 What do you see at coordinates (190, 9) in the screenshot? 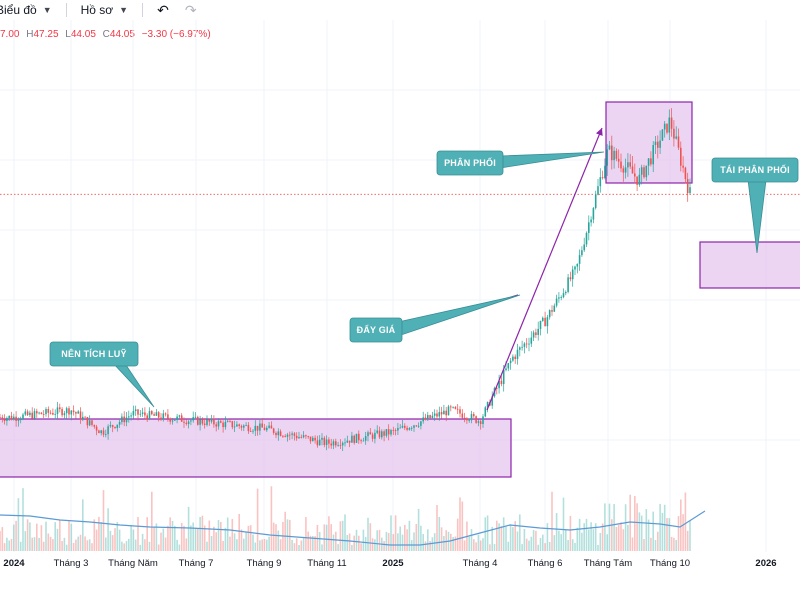
I see `redo-icon: ↷` at bounding box center [190, 9].